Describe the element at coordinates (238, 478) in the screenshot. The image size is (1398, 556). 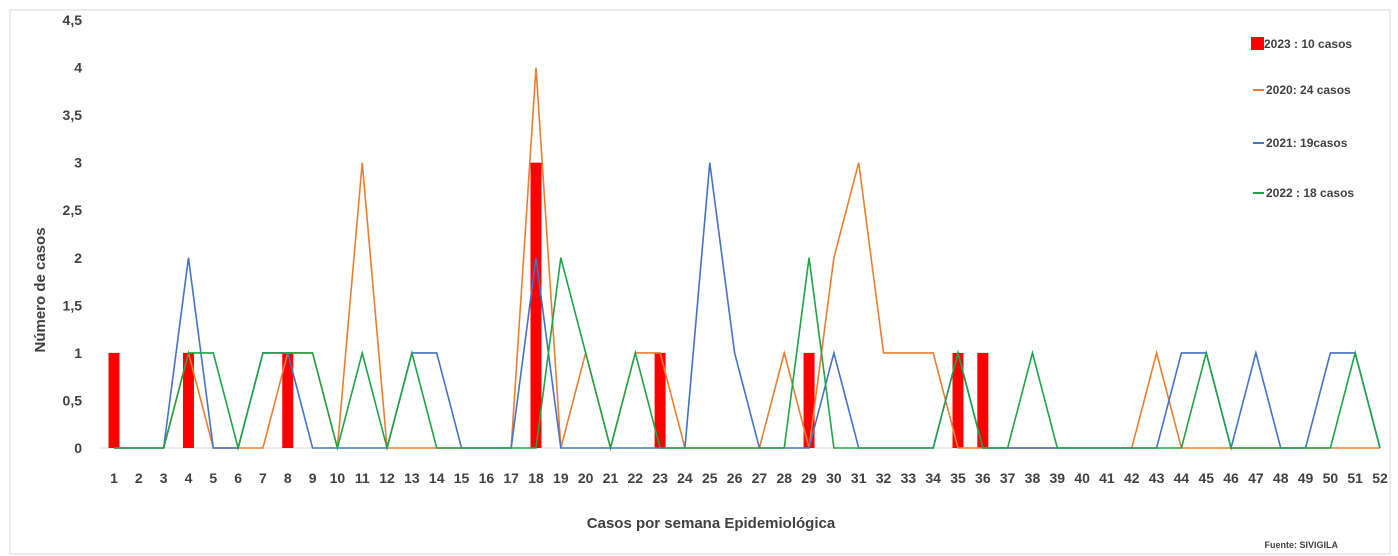
I see `x-tick-label: 6` at that location.